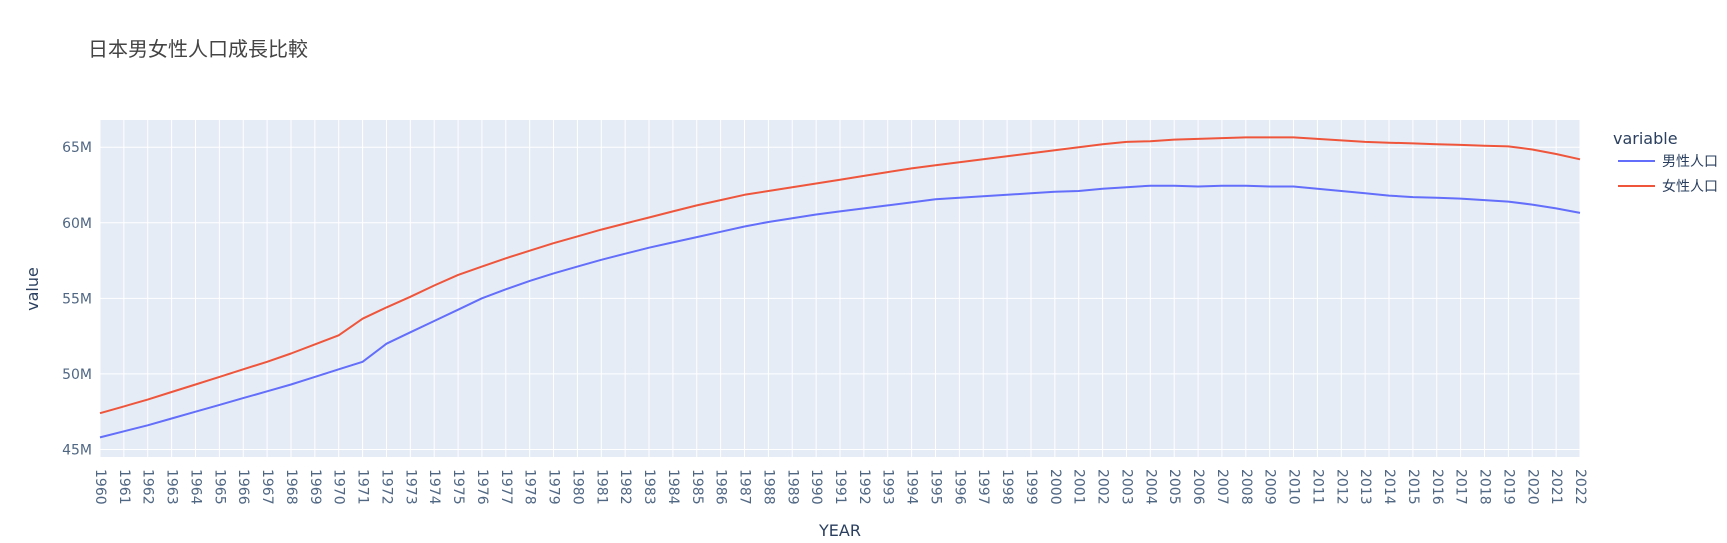 This screenshot has height=543, width=1727. Describe the element at coordinates (1079, 487) in the screenshot. I see `x-tick-label: 2001` at that location.